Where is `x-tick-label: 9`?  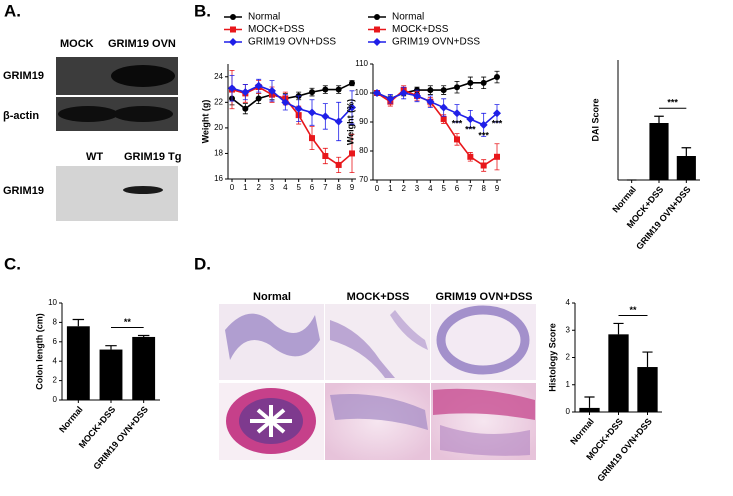 x-tick-label: 9 is located at coordinates (497, 188).